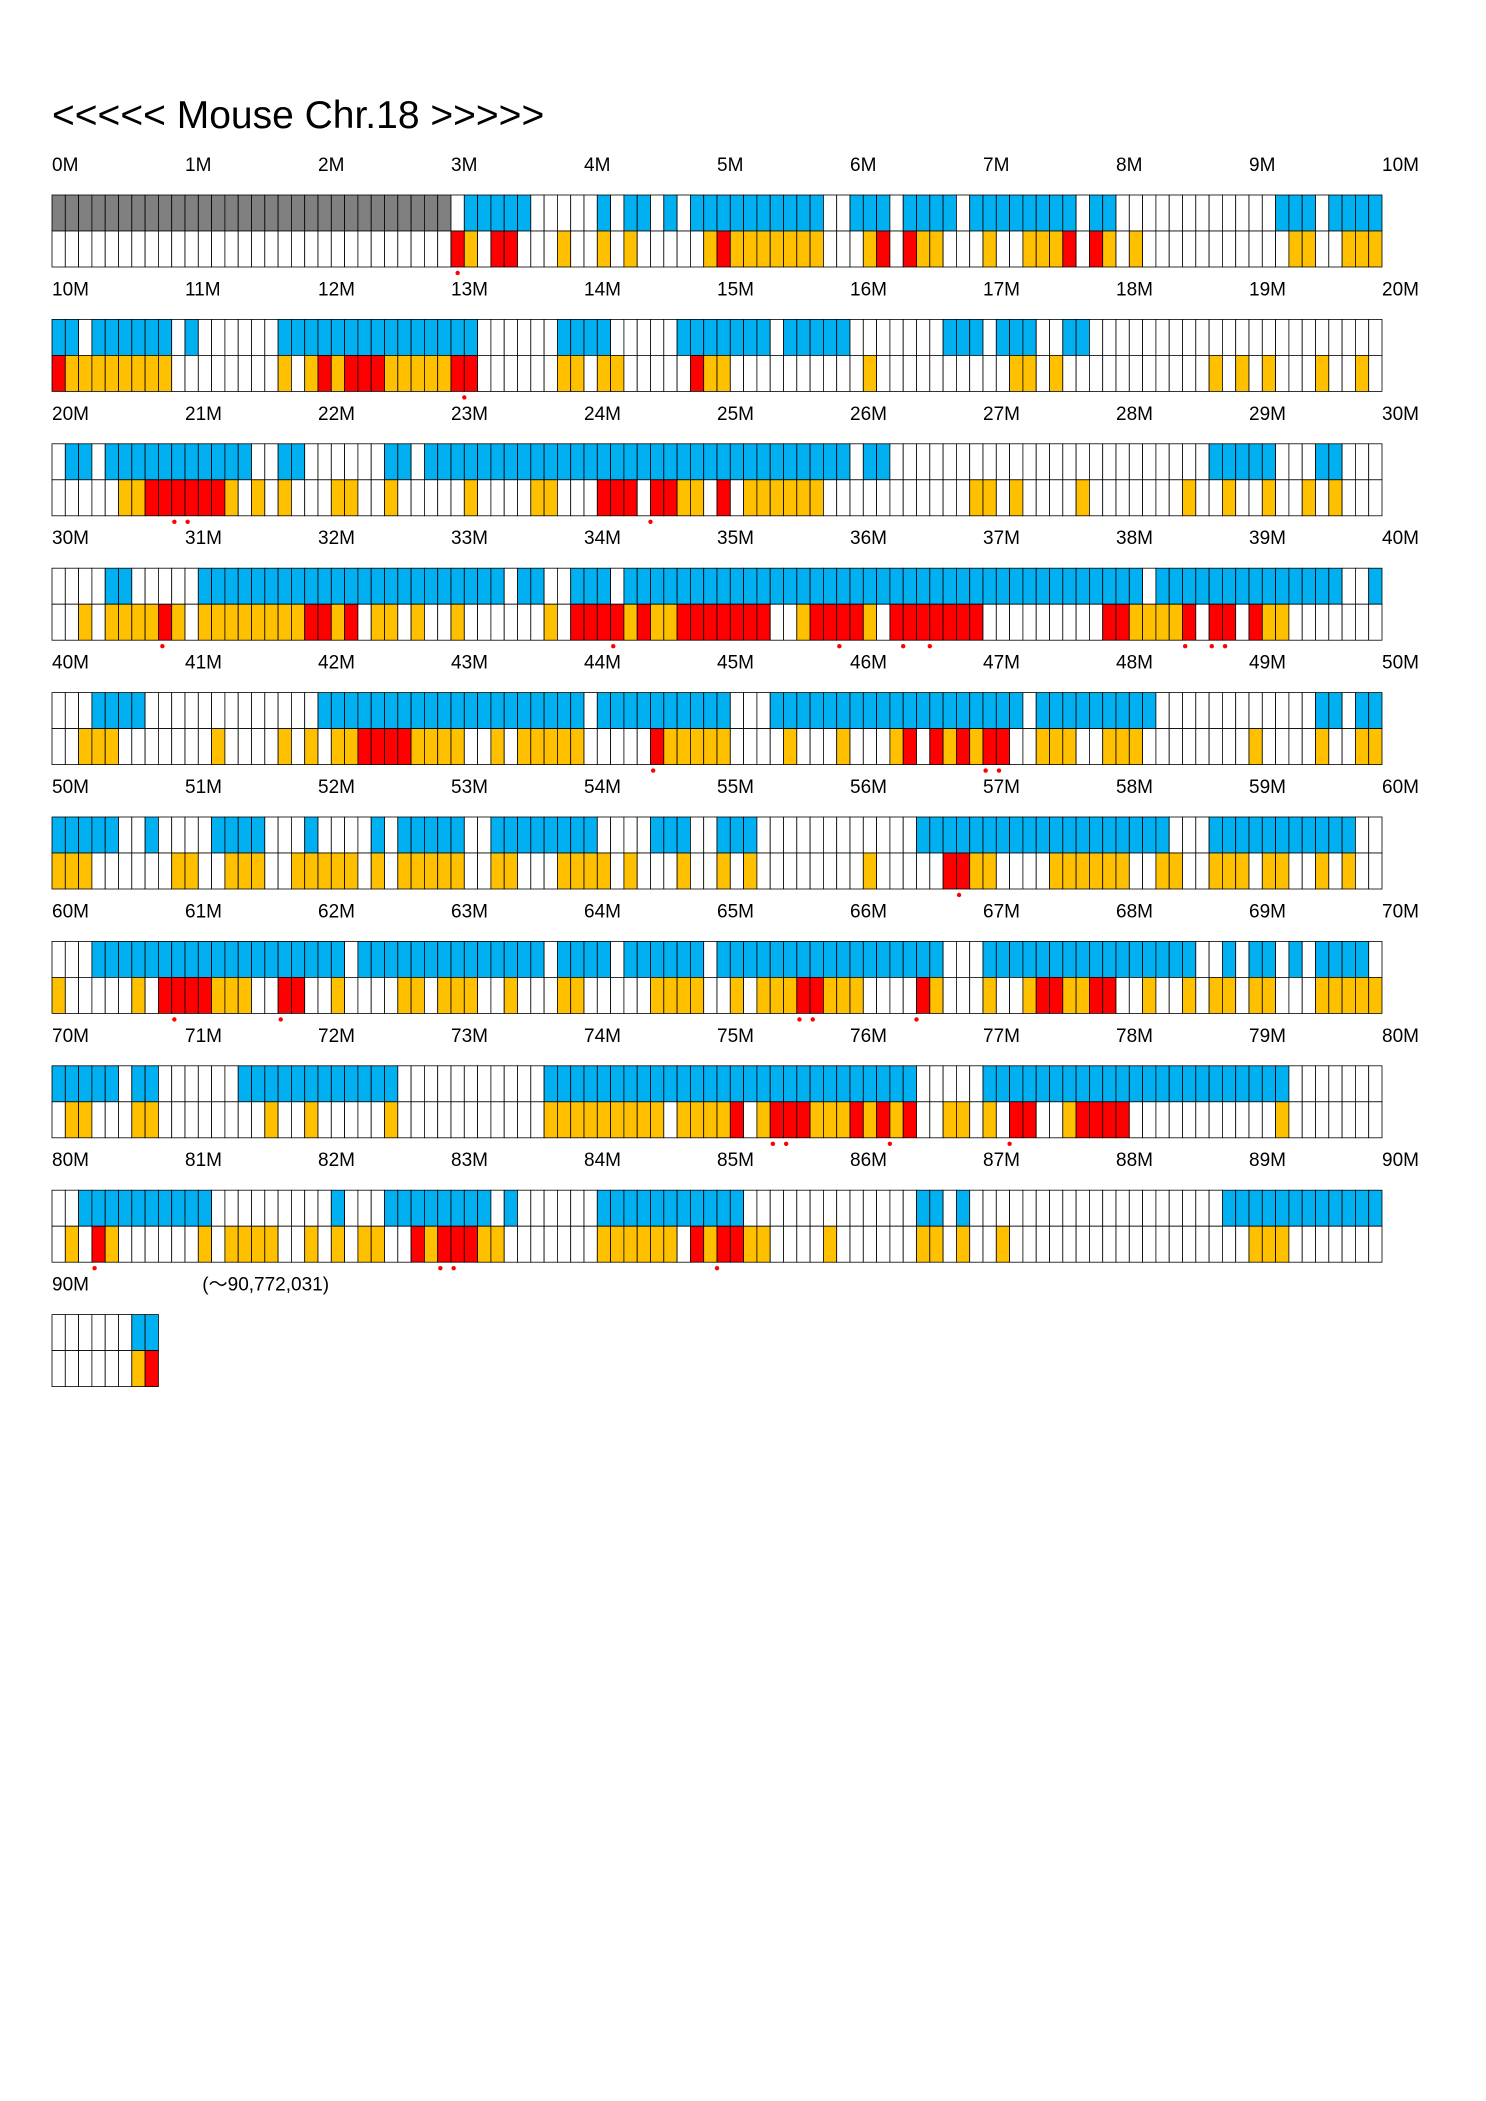 This screenshot has width=1486, height=2101. I want to click on tick-label: 60M, so click(70, 911).